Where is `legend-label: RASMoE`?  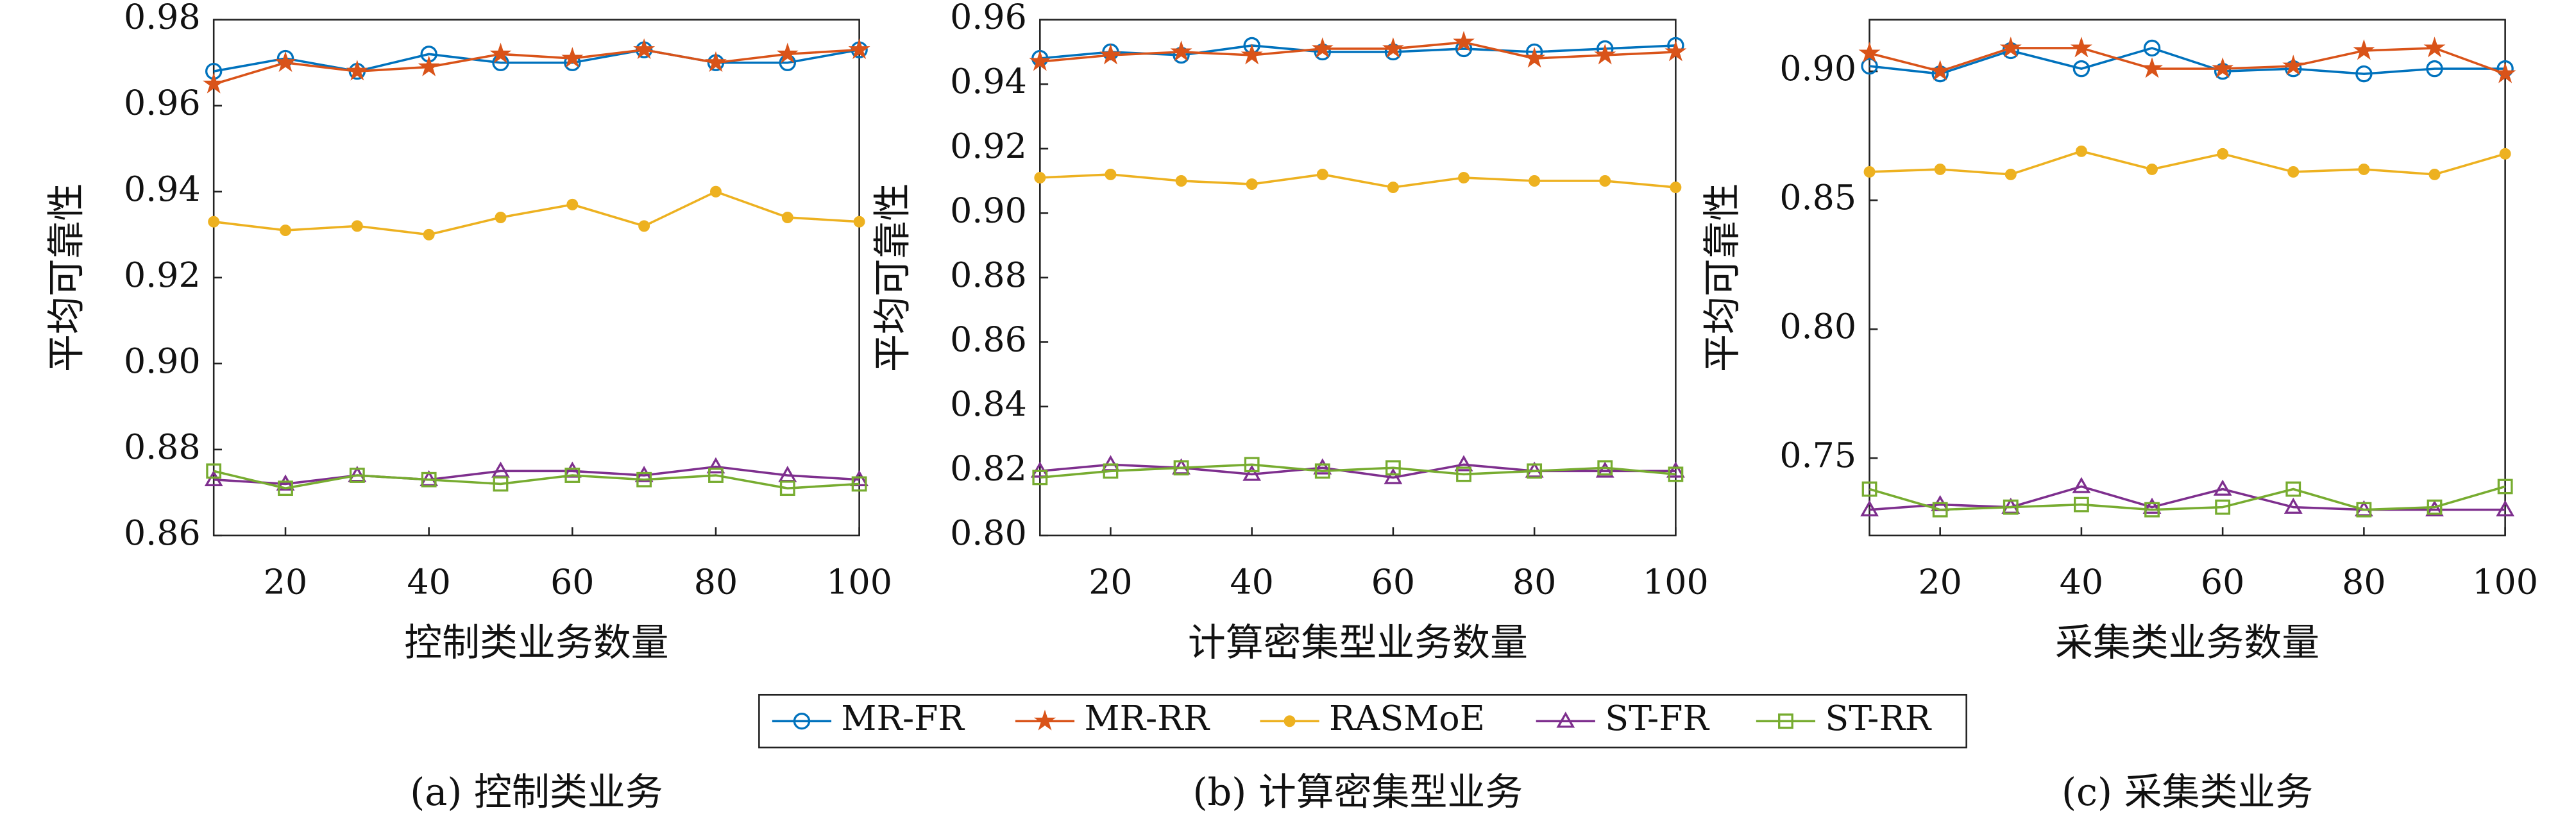 legend-label: RASMoE is located at coordinates (1407, 718).